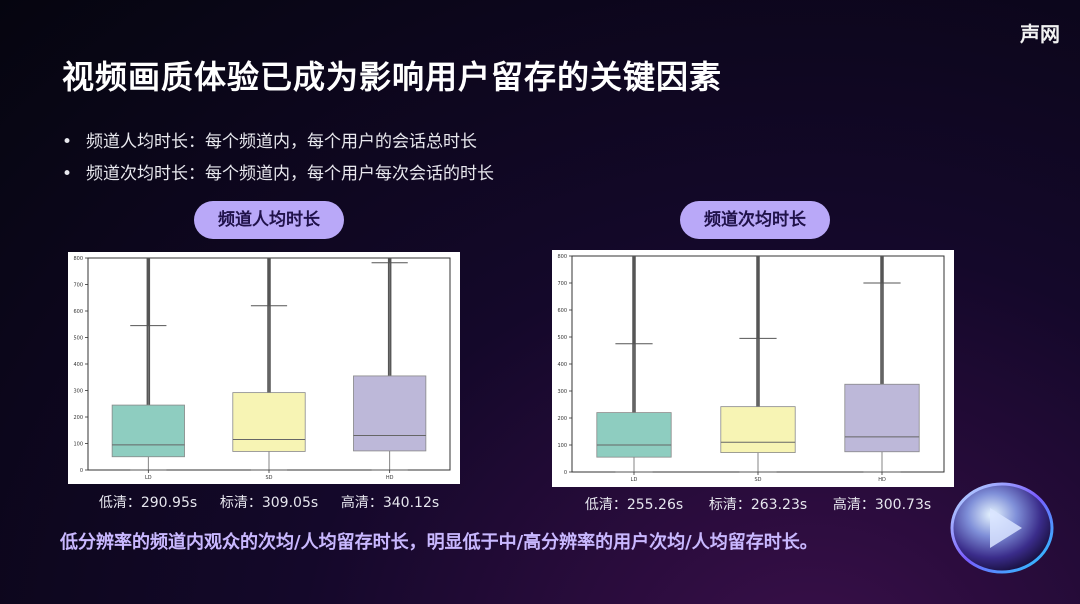  What do you see at coordinates (634, 505) in the screenshot?
I see `mean-ld: 低清：255.26s` at bounding box center [634, 505].